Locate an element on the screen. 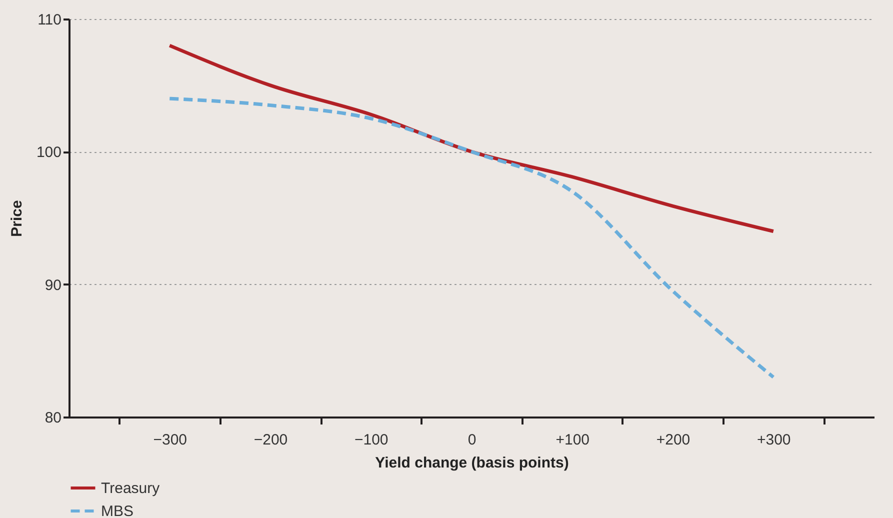 The width and height of the screenshot is (893, 518). x-tick-label: +300 is located at coordinates (773, 440).